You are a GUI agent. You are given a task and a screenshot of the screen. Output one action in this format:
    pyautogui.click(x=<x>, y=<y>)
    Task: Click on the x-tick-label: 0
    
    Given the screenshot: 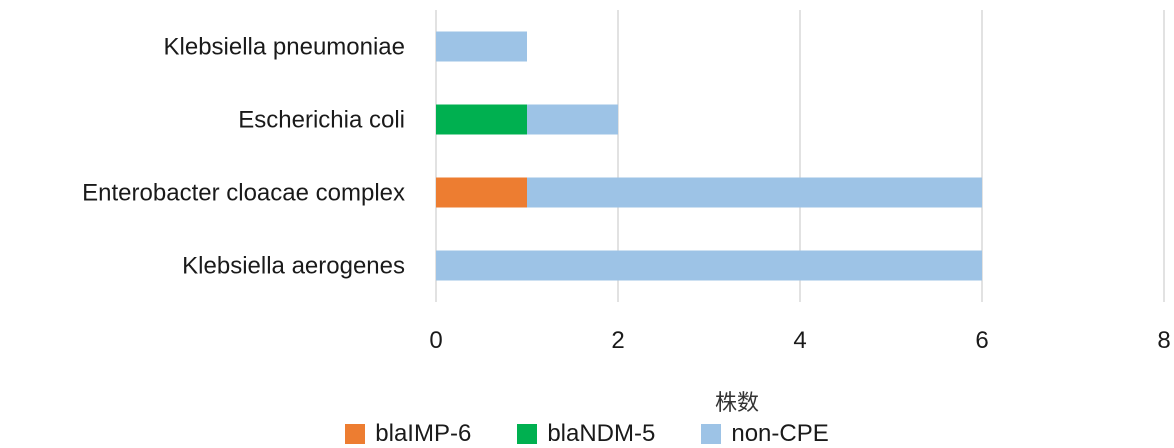 What is the action you would take?
    pyautogui.click(x=435, y=340)
    